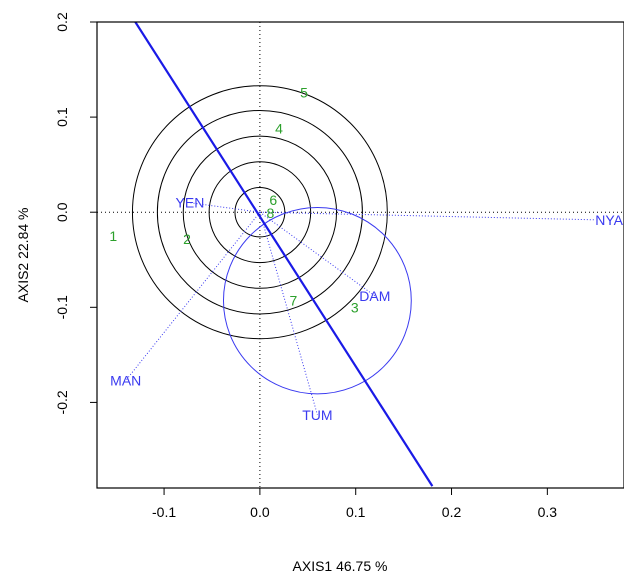 The image size is (624, 577). I want to click on site-point-1: 1, so click(113, 236).